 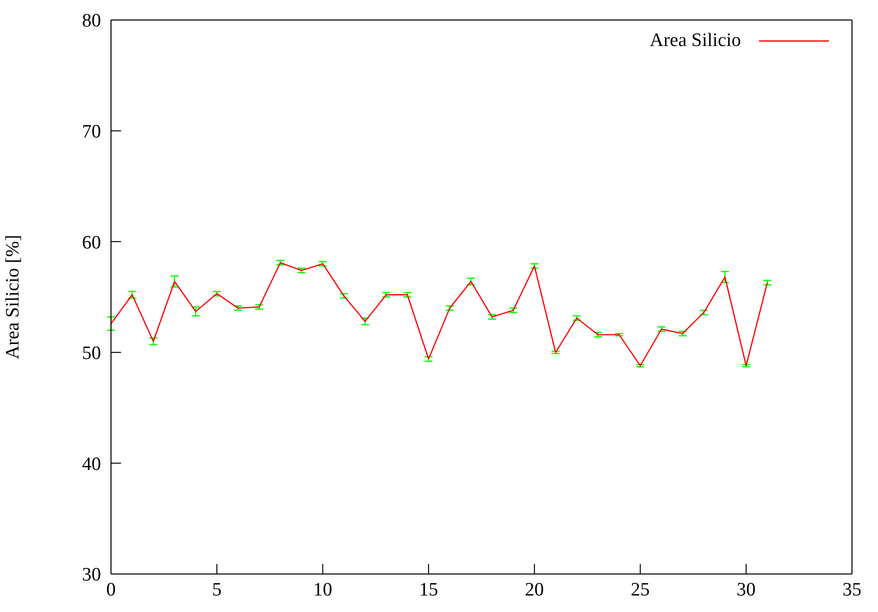 I want to click on y-tick-label: 70, so click(x=91, y=132).